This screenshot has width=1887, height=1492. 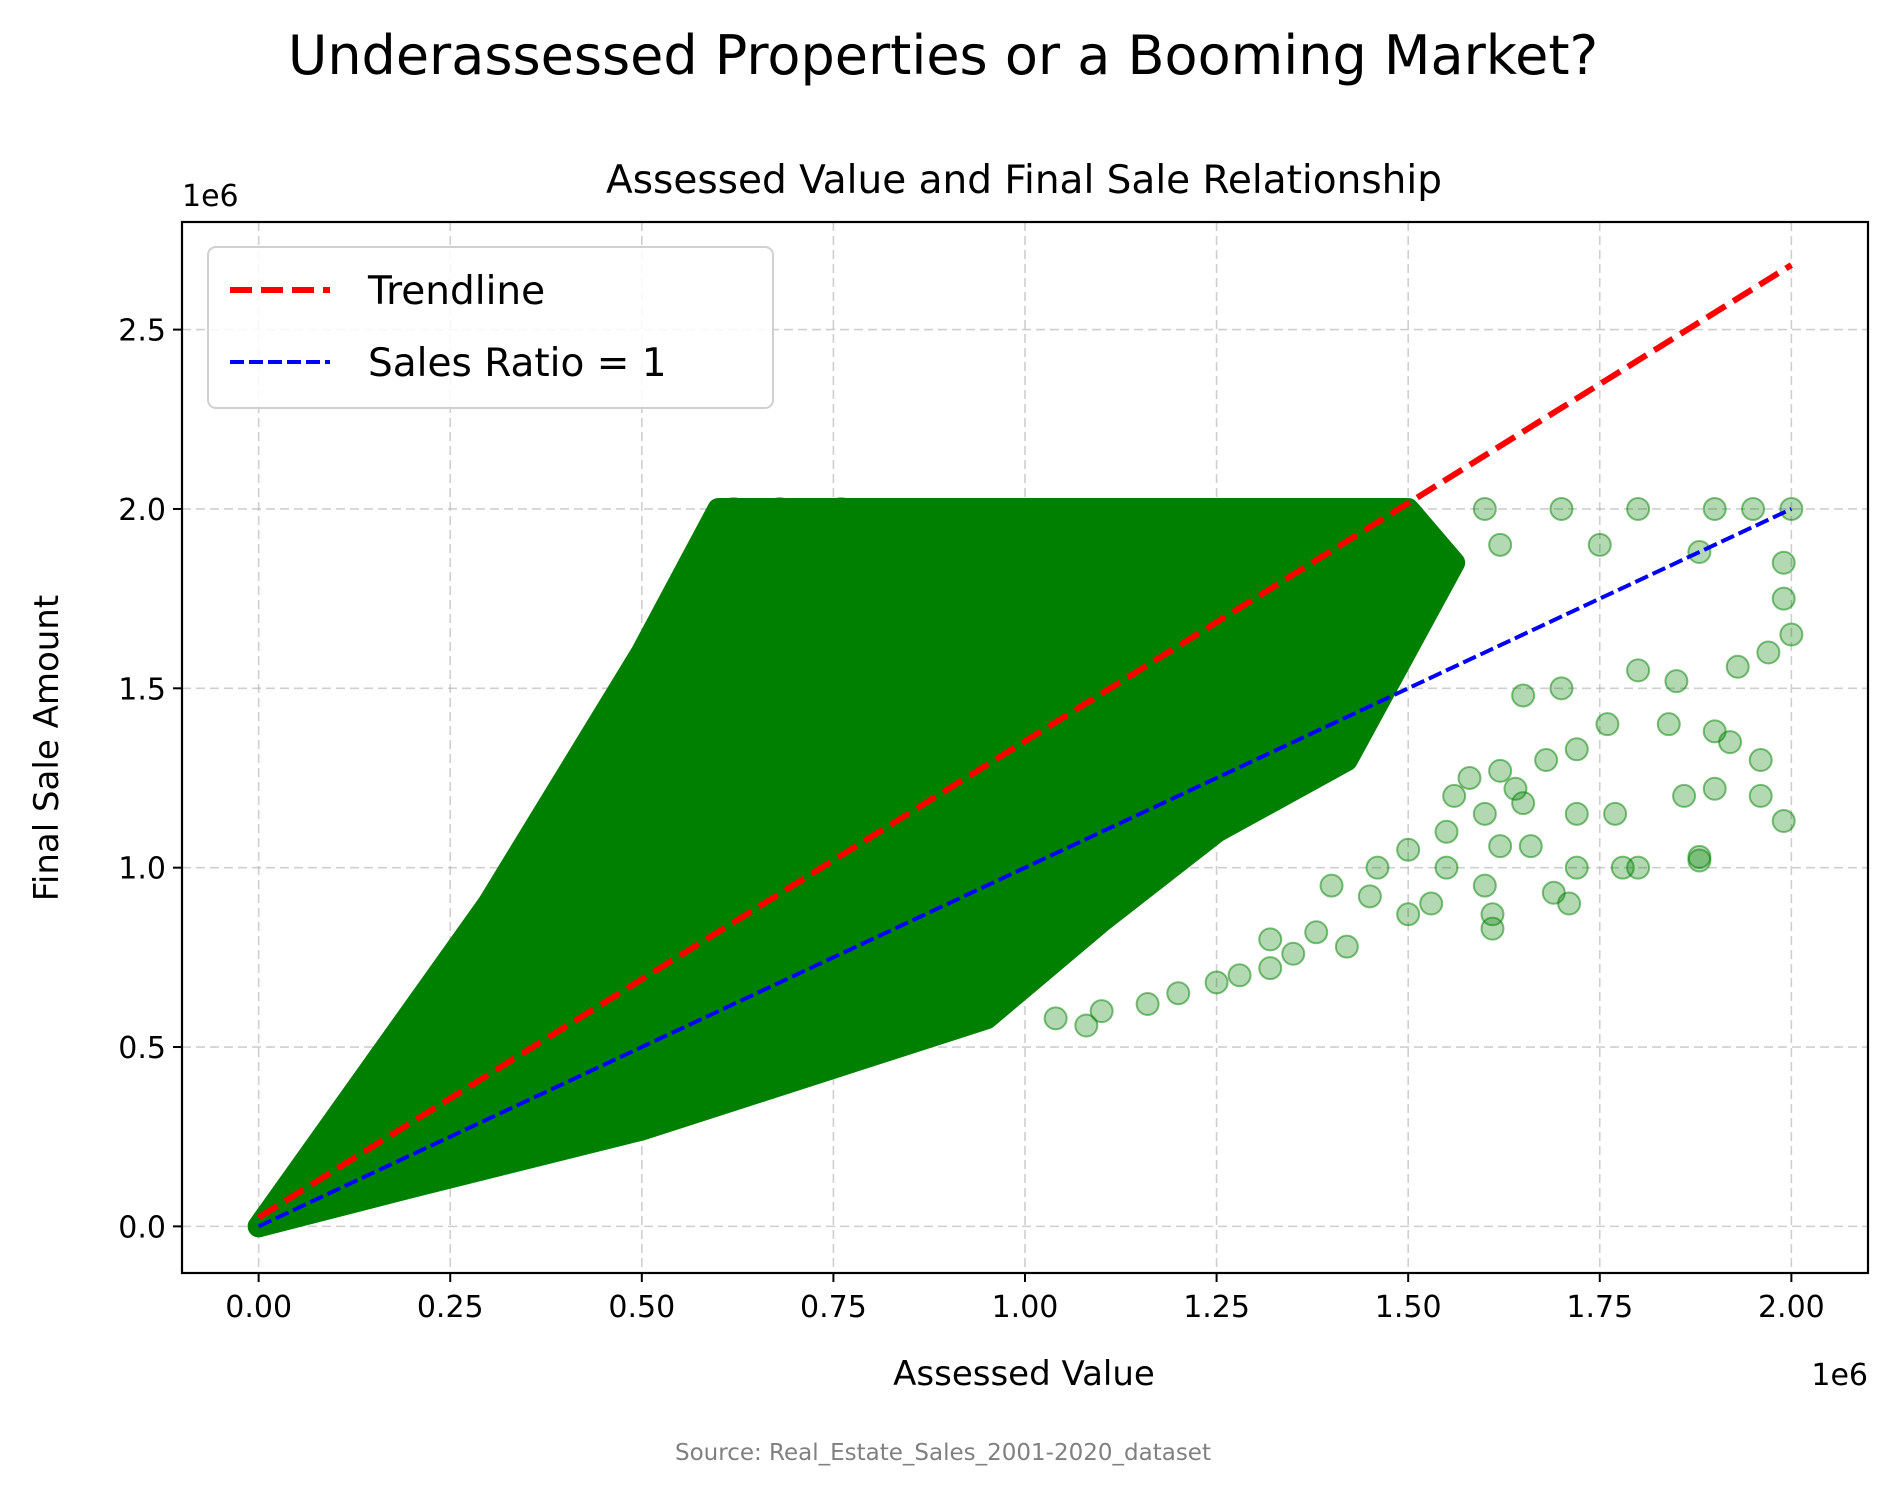 I want to click on y-offset-label: 1e6, so click(x=210, y=196).